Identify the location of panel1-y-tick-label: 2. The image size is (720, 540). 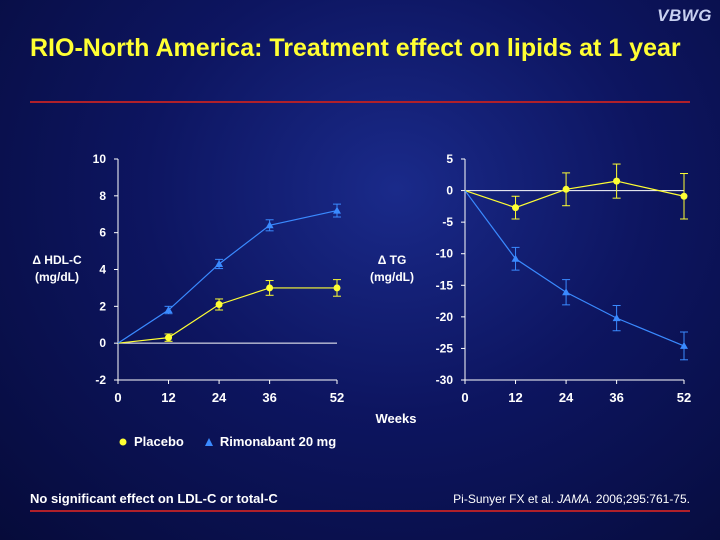
(102, 306).